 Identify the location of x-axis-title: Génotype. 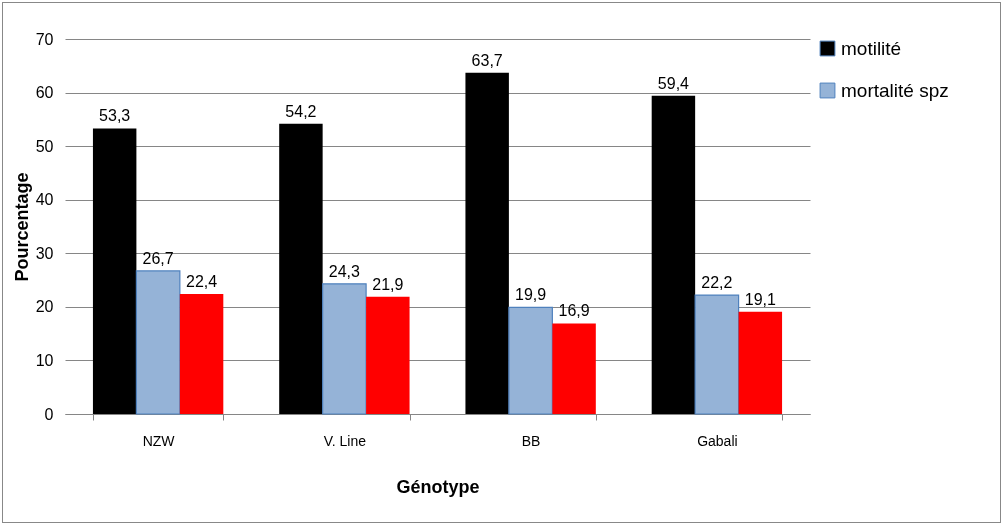
(438, 486).